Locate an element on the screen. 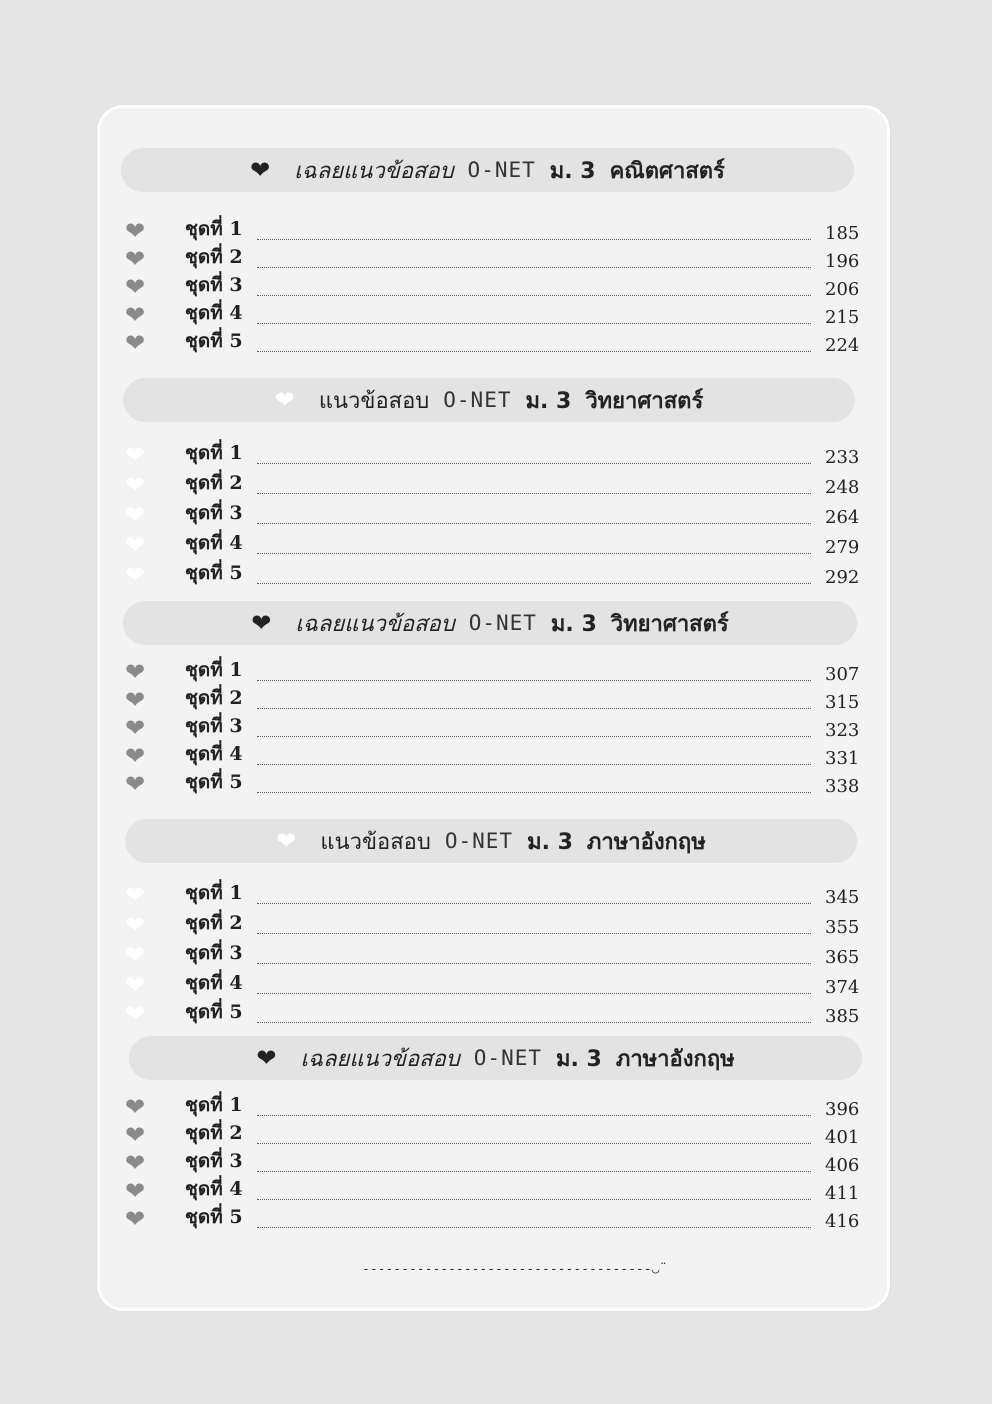 The width and height of the screenshot is (992, 1404). toc-entry: ❤ ชุดที่ 1 185 is located at coordinates (492, 231).